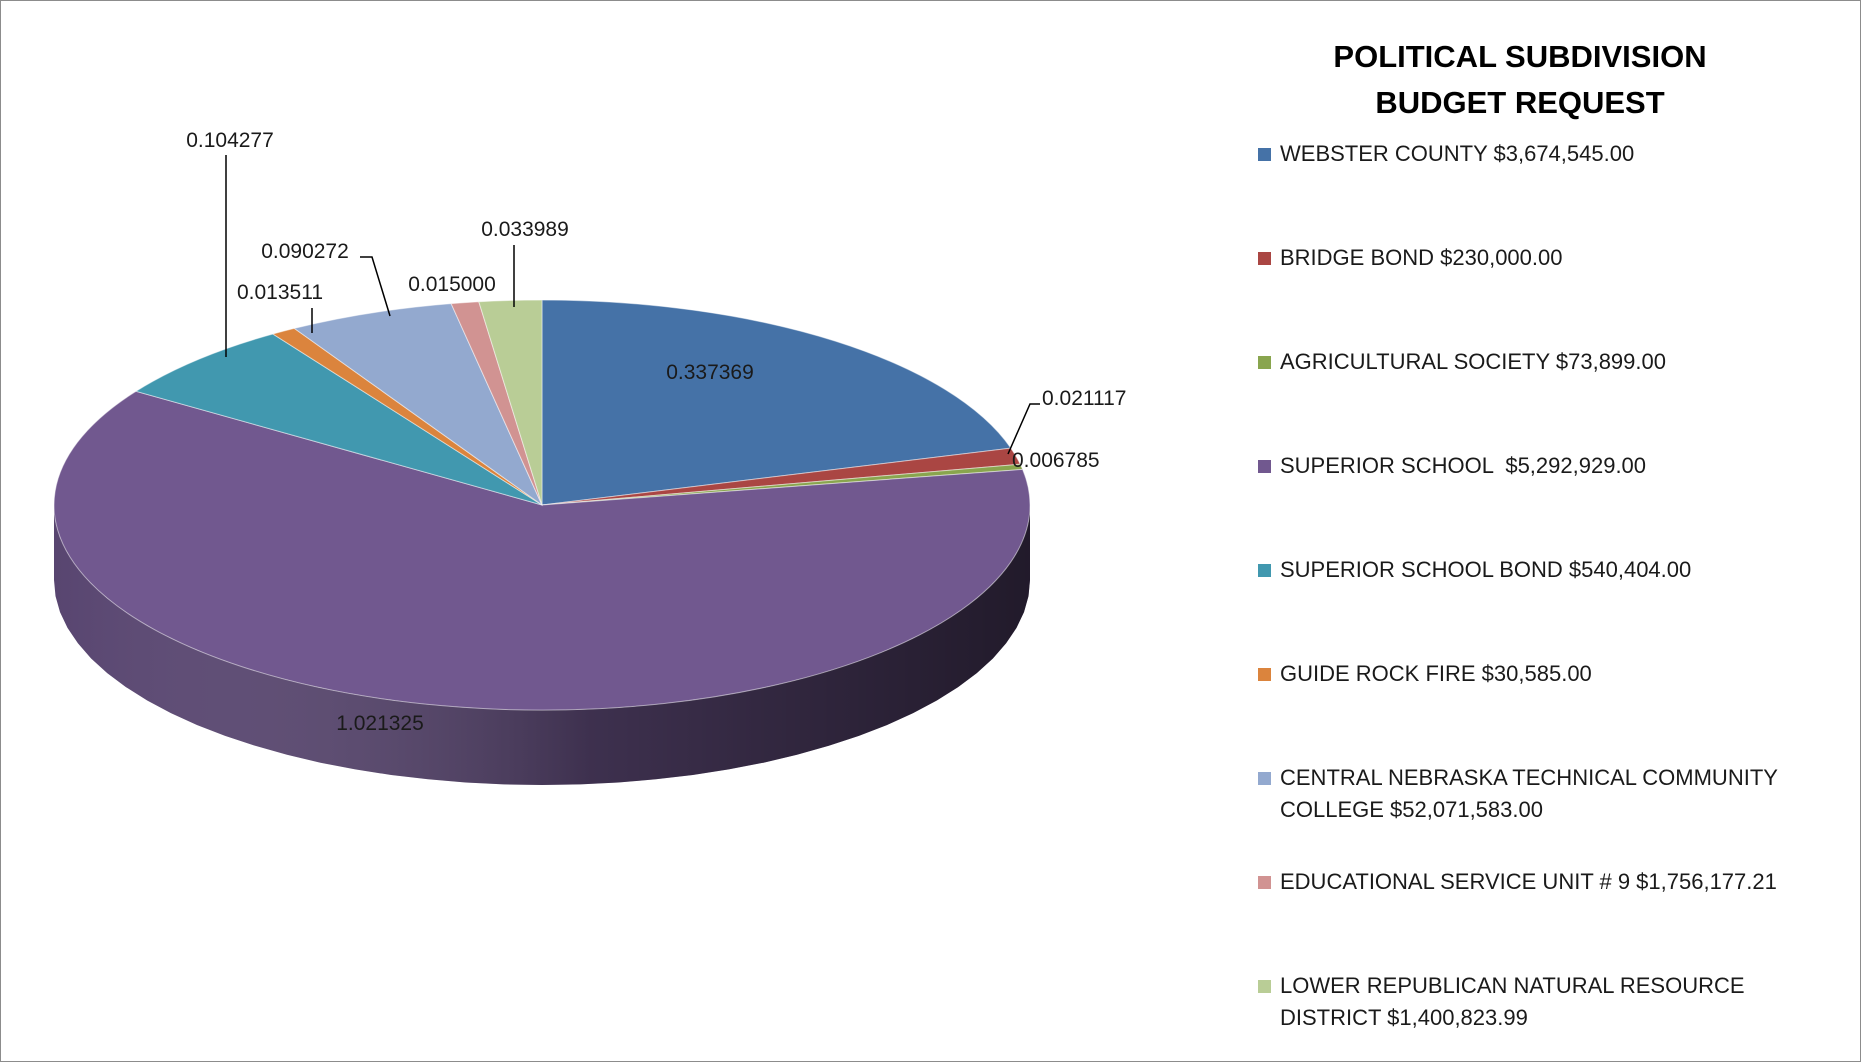  What do you see at coordinates (525, 229) in the screenshot?
I see `data-label-8: 0.033989` at bounding box center [525, 229].